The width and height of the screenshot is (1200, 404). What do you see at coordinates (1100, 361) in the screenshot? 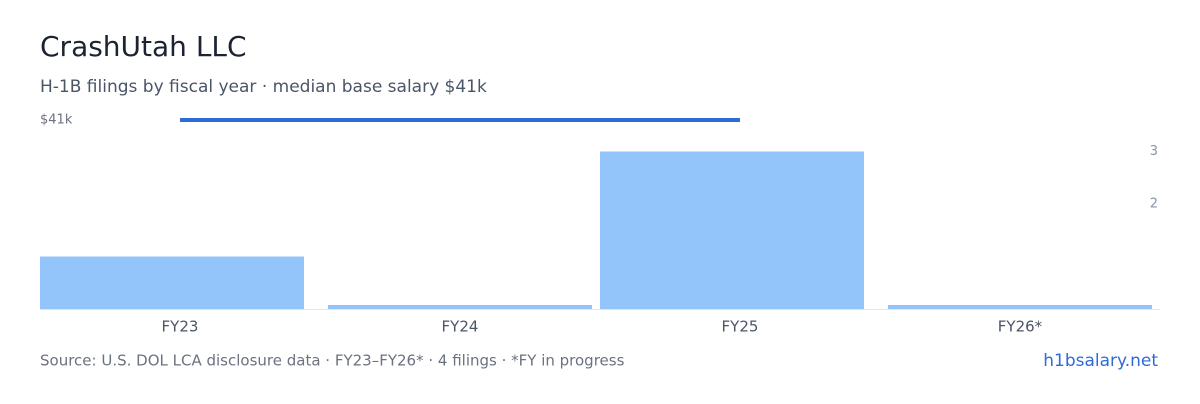
I see `site-link: h1bsalary.net` at bounding box center [1100, 361].